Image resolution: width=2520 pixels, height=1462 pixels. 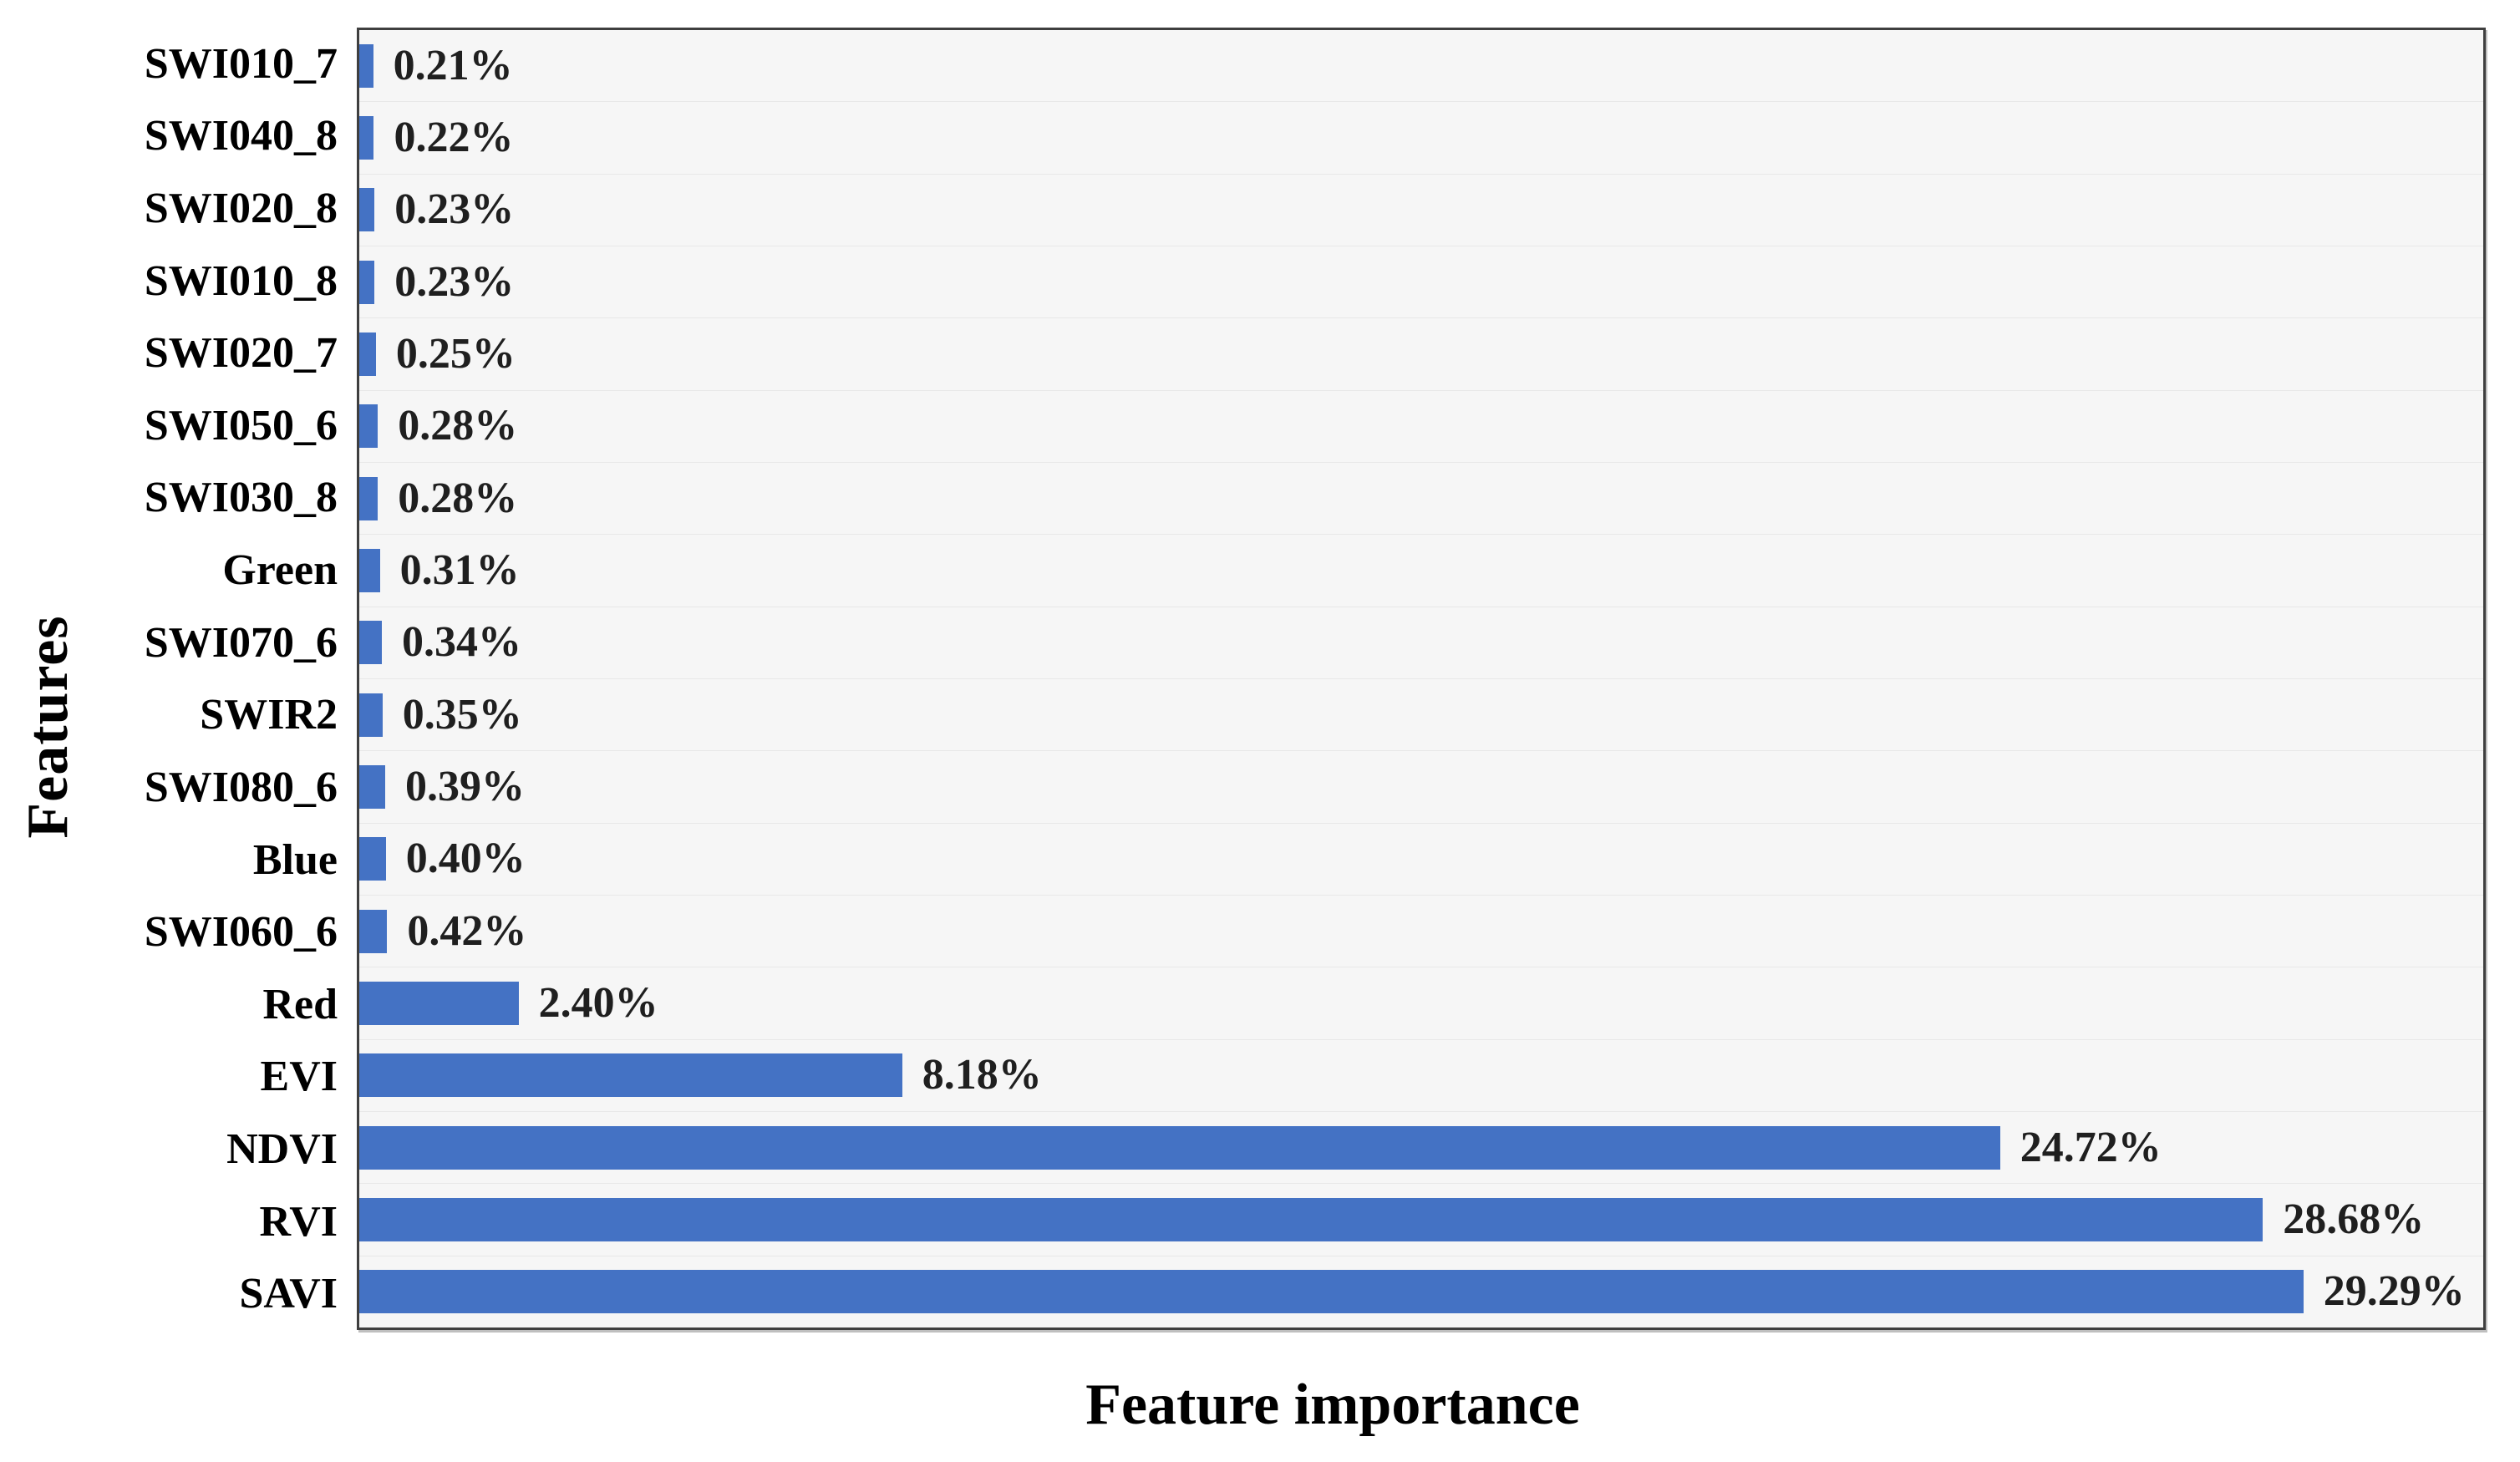 What do you see at coordinates (241, 280) in the screenshot?
I see `category-label: SWI010_8` at bounding box center [241, 280].